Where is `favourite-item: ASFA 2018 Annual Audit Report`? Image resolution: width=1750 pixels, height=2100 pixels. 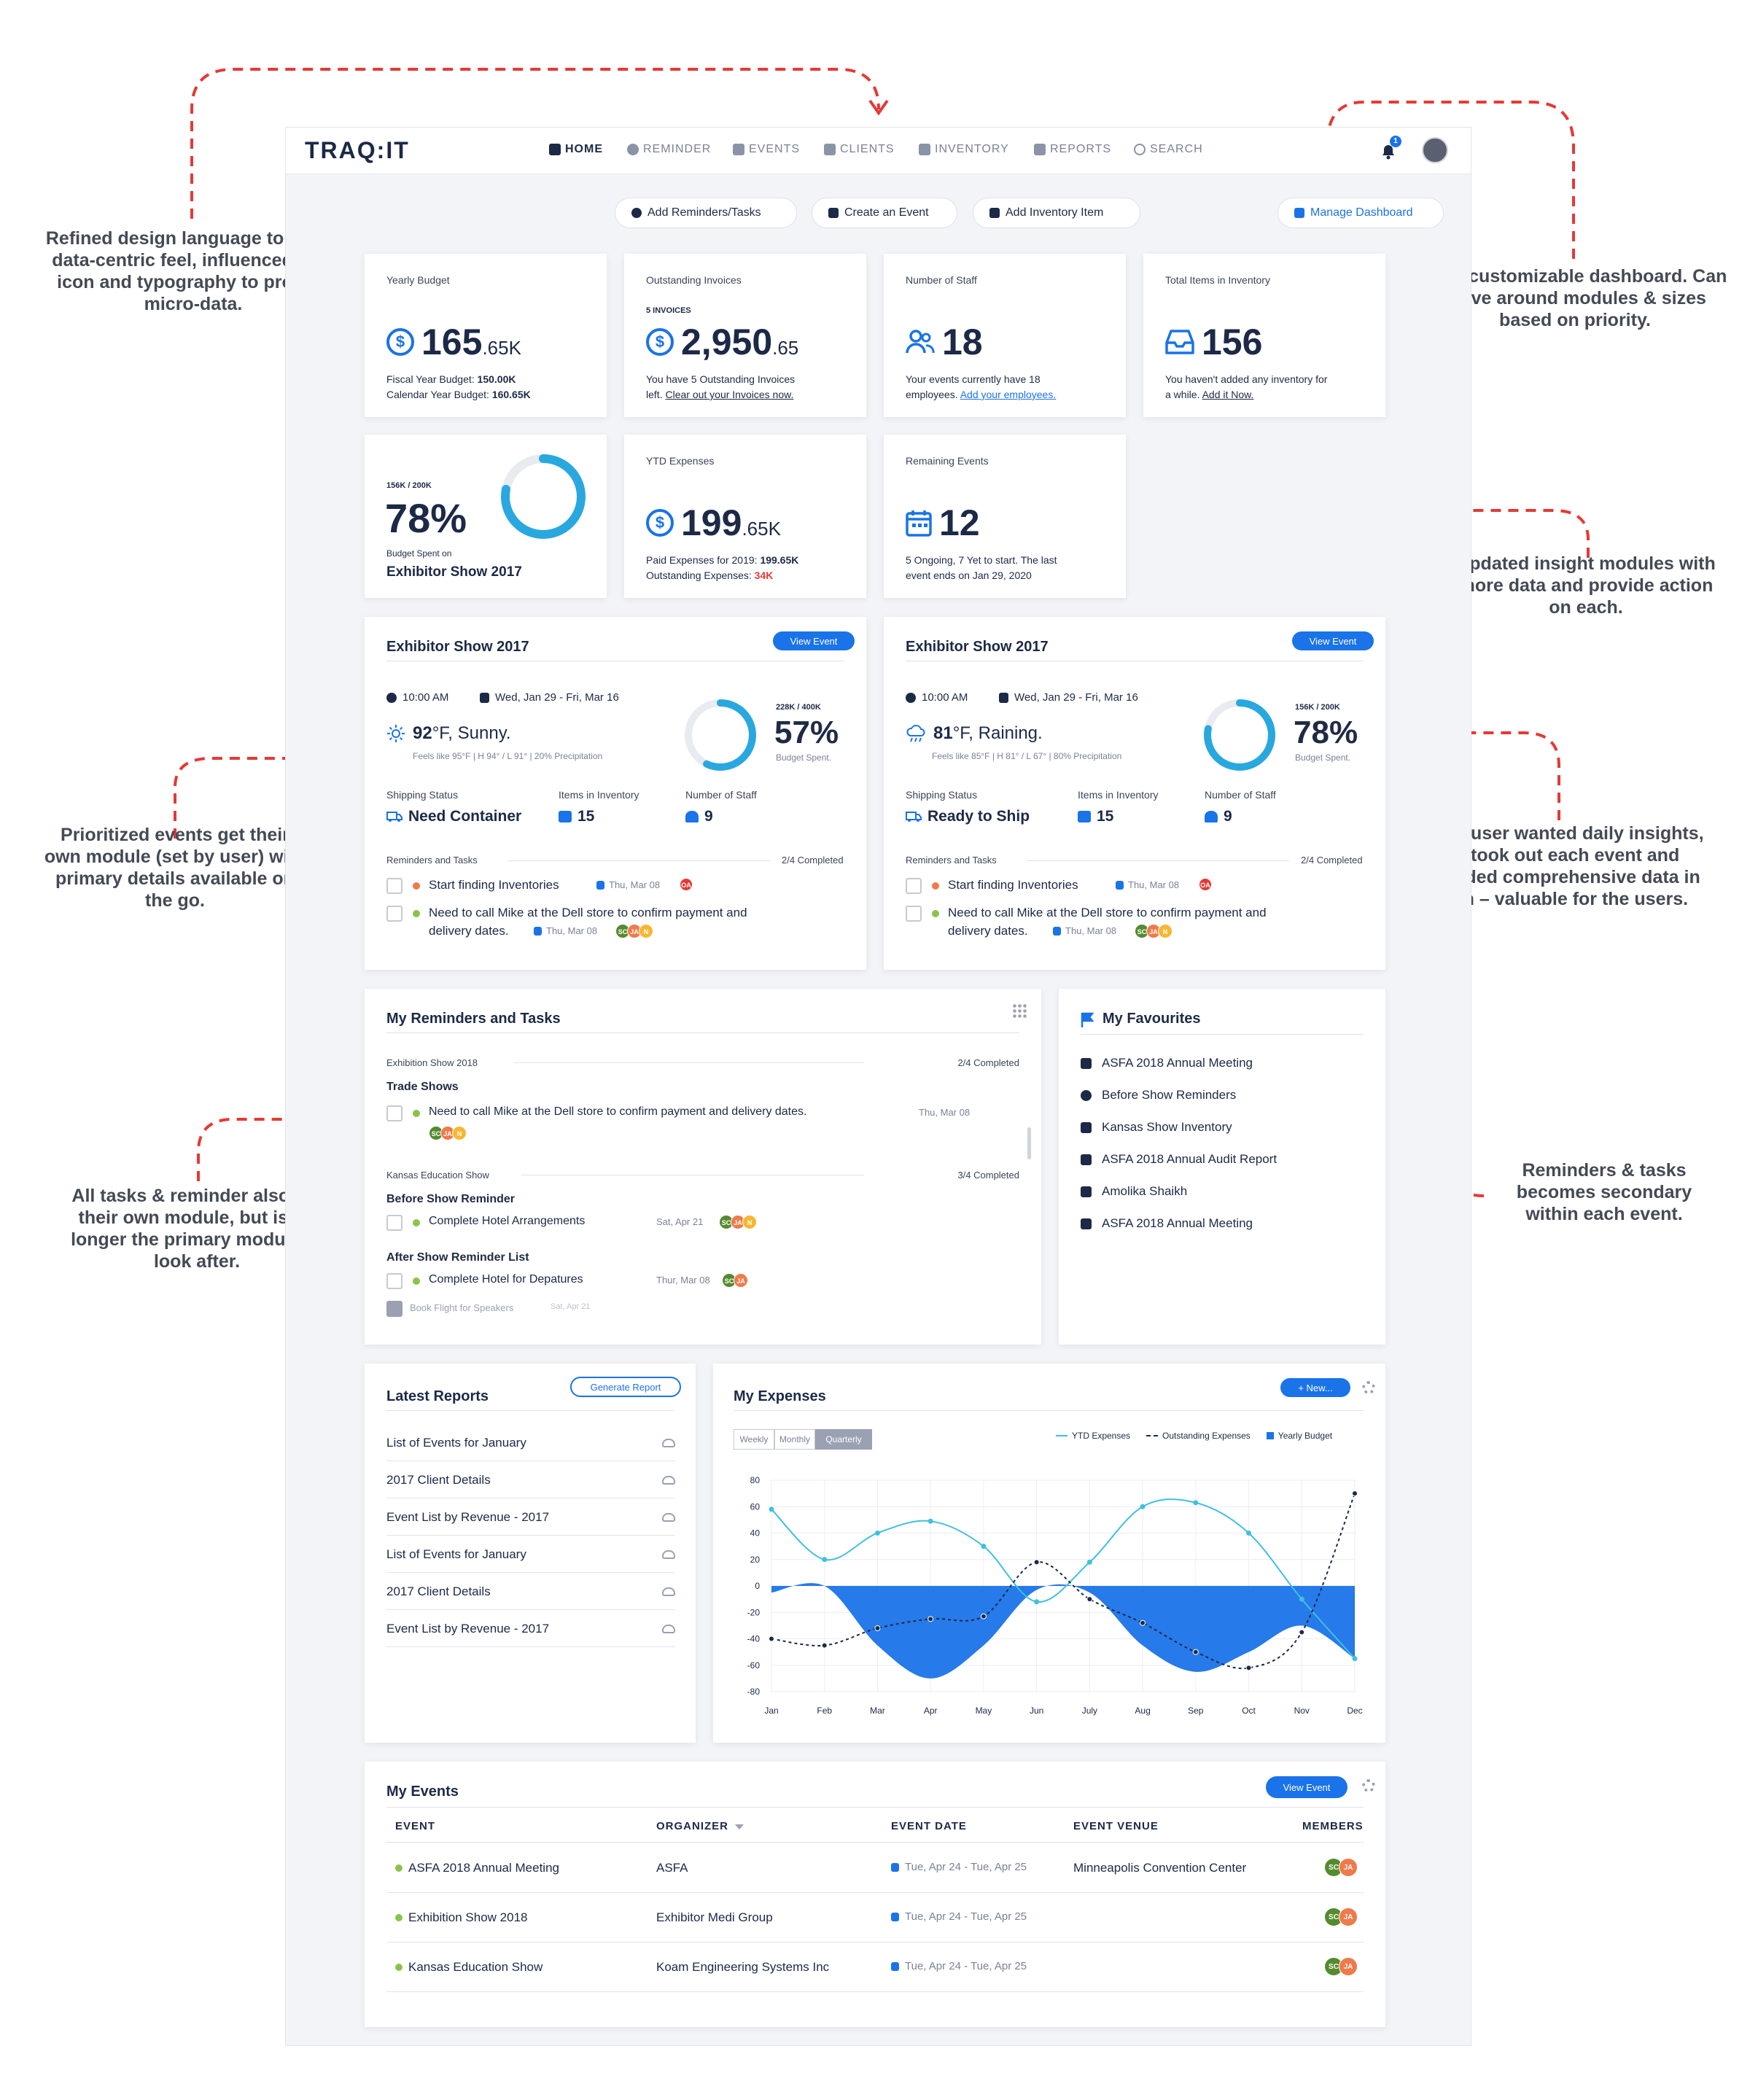 favourite-item: ASFA 2018 Annual Audit Report is located at coordinates (1179, 1159).